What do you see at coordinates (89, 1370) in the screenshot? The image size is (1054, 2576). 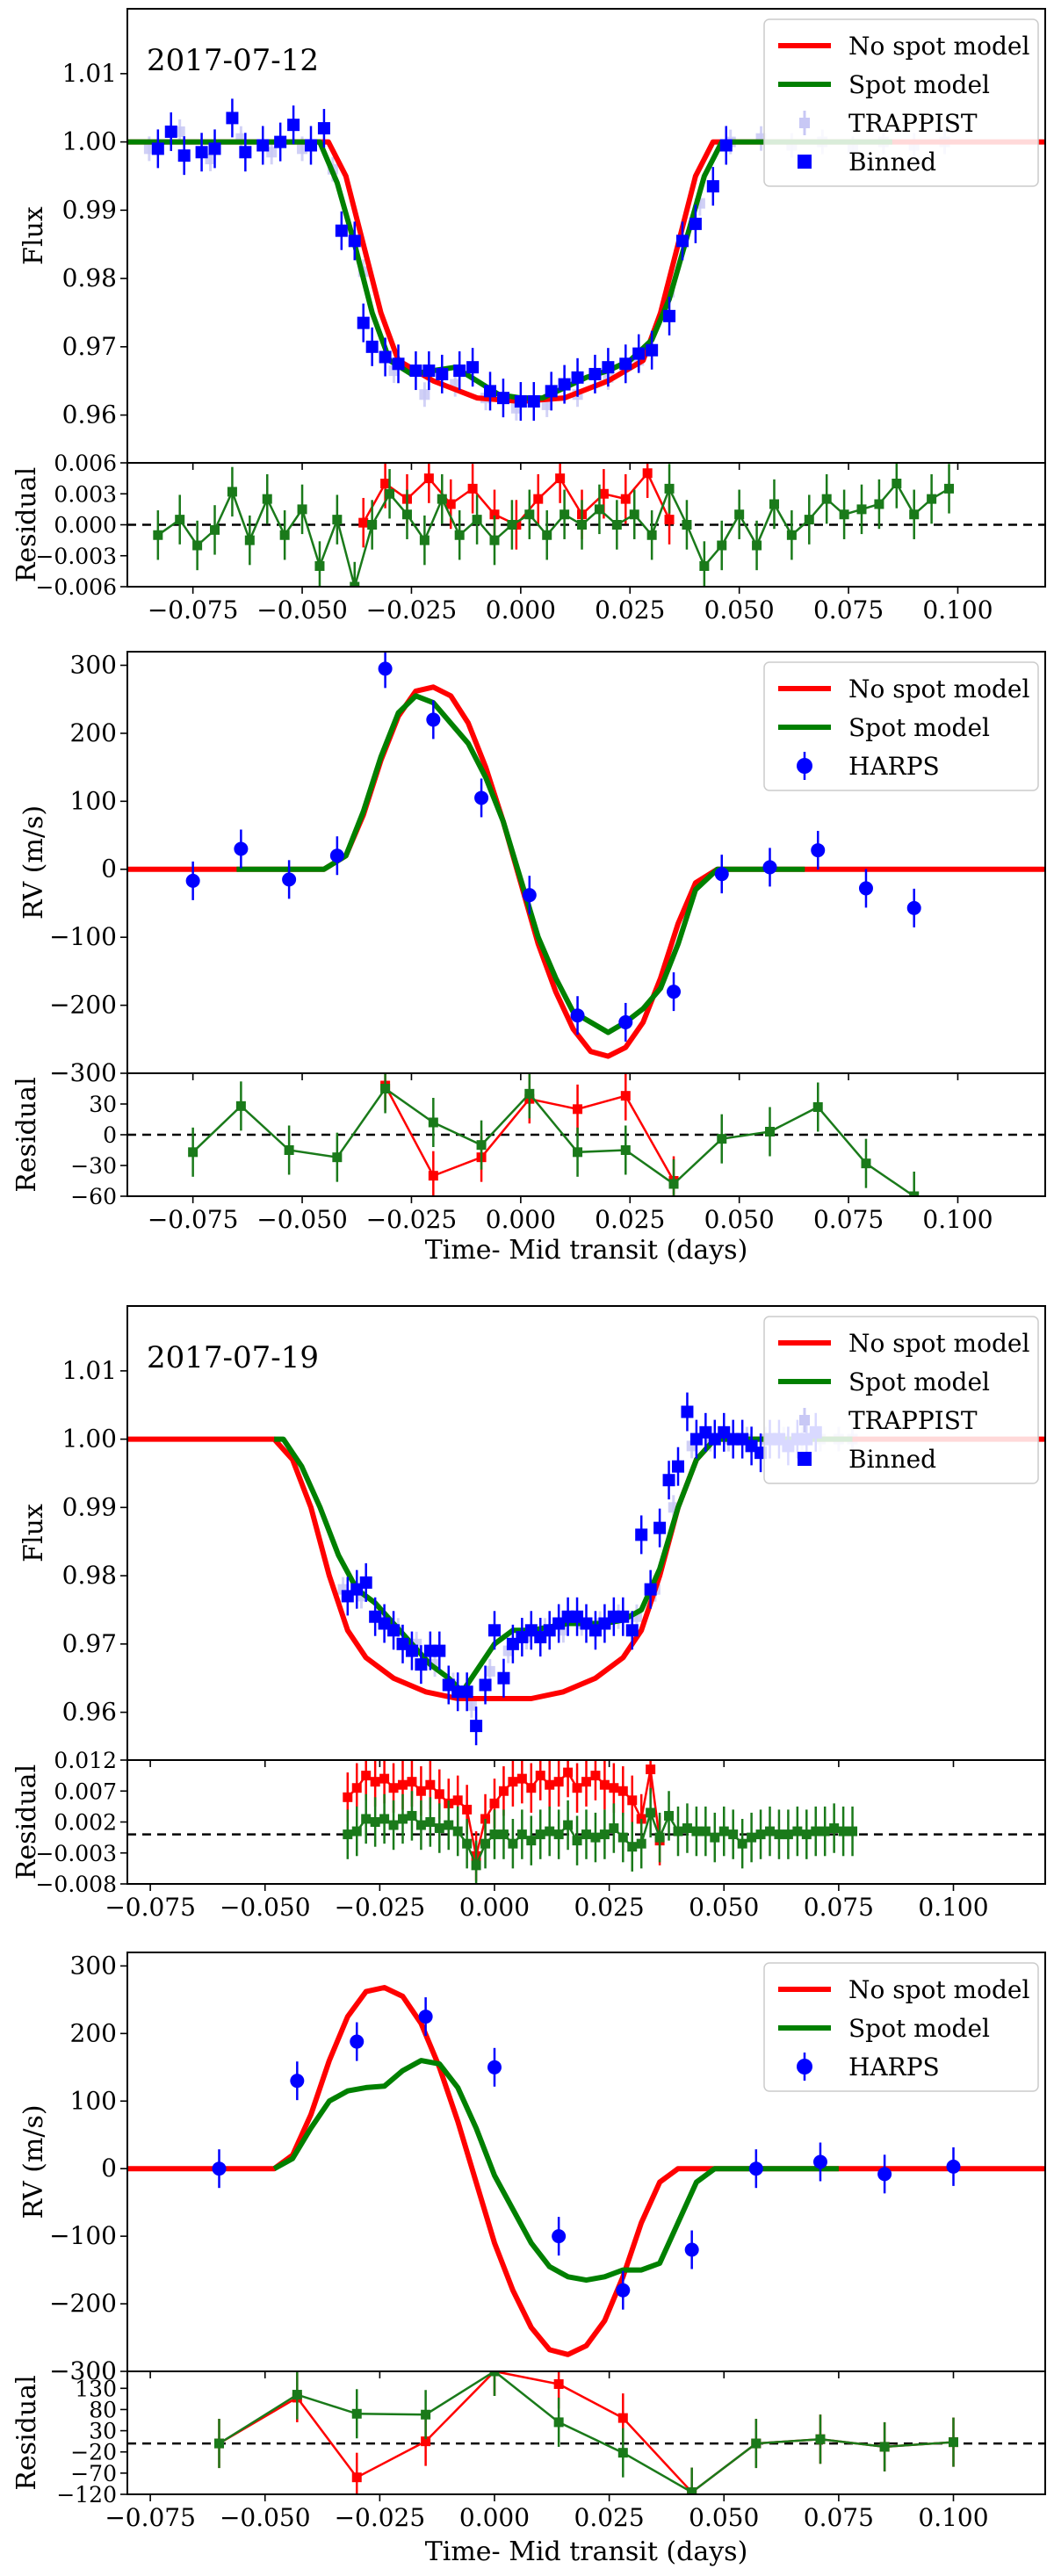 I see `y-tick-label: 1.01` at bounding box center [89, 1370].